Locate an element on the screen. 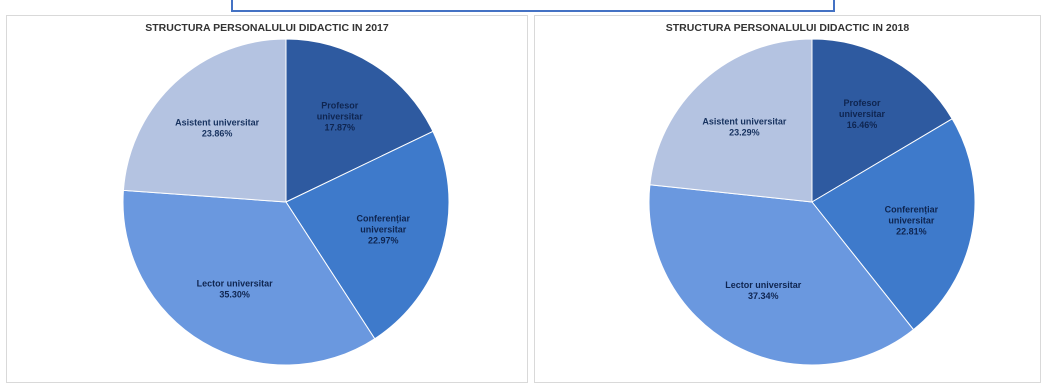  slice-data-label: Conferențiar universitar 22.81% is located at coordinates (912, 220).